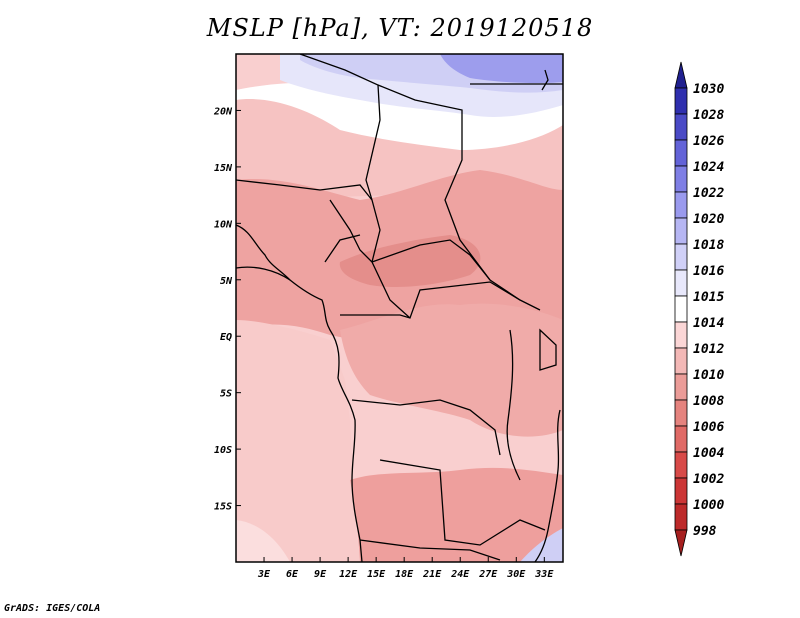  Describe the element at coordinates (264, 574) in the screenshot. I see `x-tick-label: 3E` at that location.